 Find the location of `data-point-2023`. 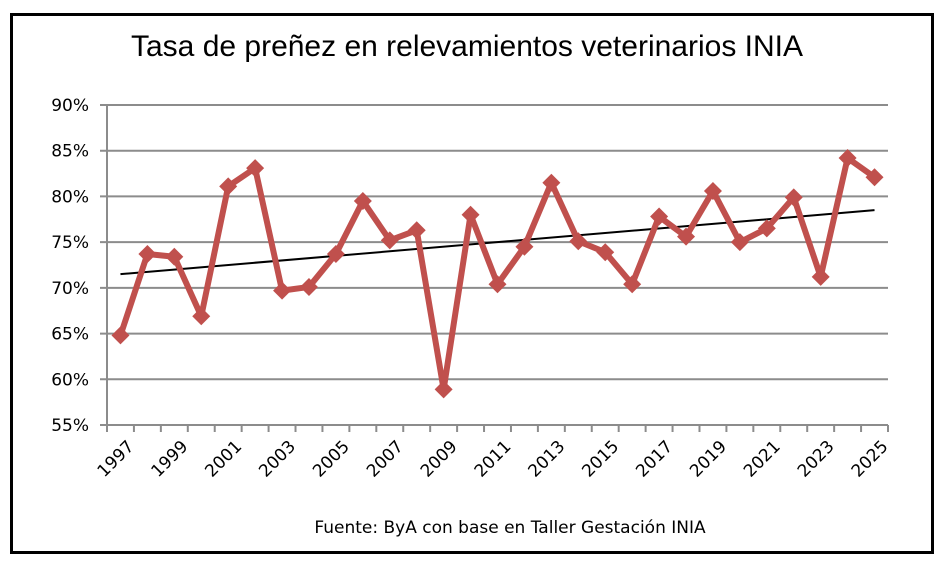

data-point-2023 is located at coordinates (820, 276).